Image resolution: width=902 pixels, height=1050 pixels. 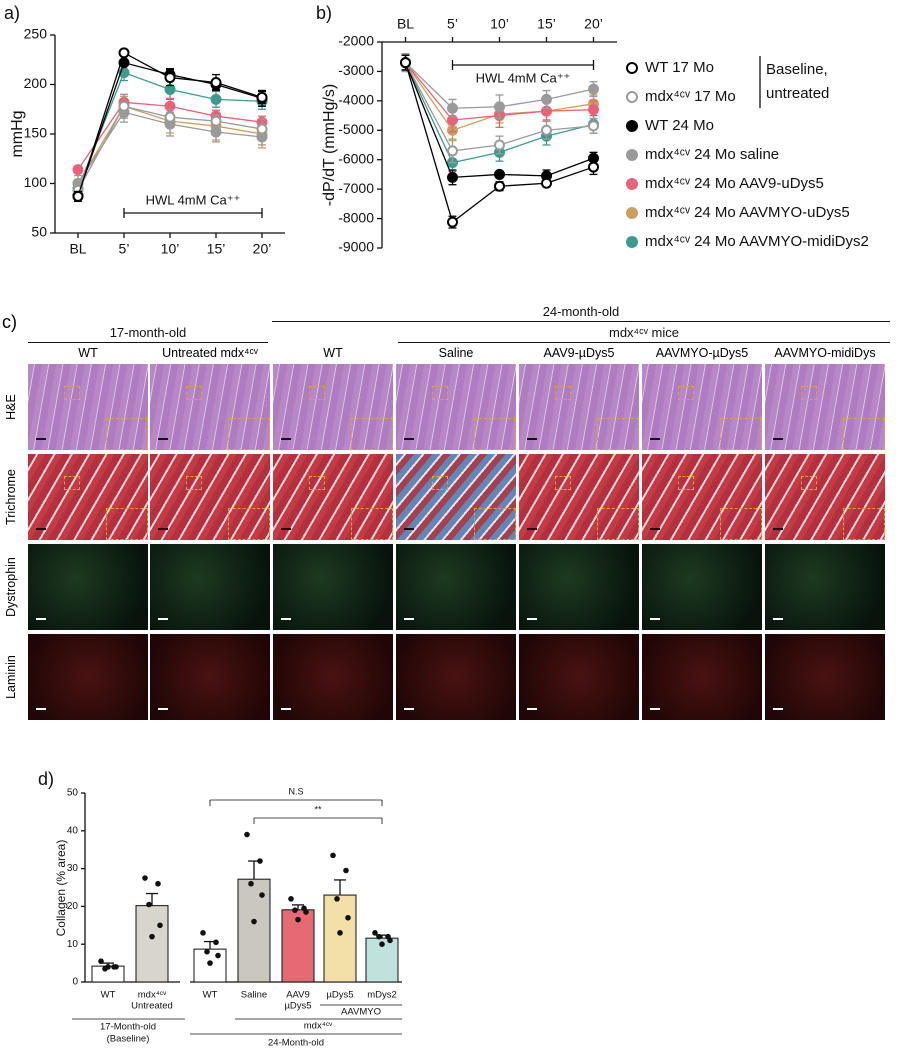 What do you see at coordinates (170, 249) in the screenshot?
I see `x-tick-label: 10’` at bounding box center [170, 249].